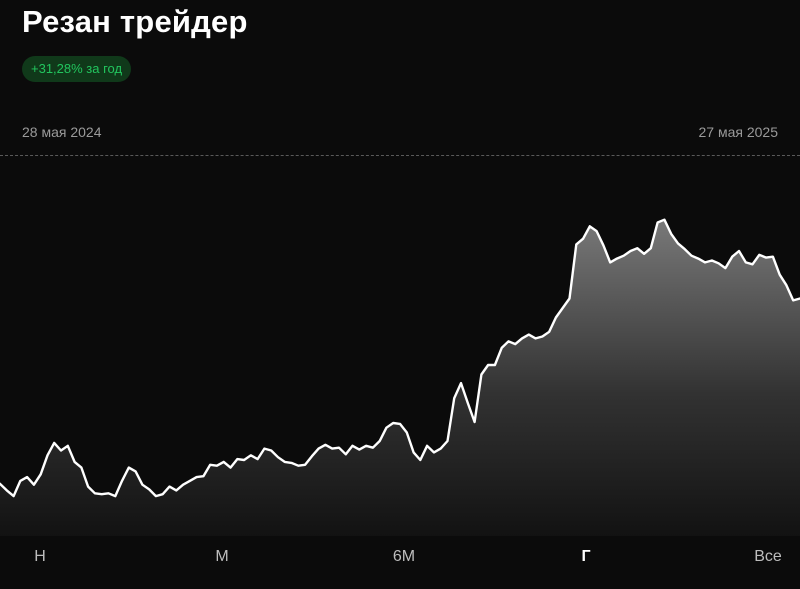 The height and width of the screenshot is (589, 800). What do you see at coordinates (404, 556) in the screenshot?
I see `period-tab-6-months: 6М` at bounding box center [404, 556].